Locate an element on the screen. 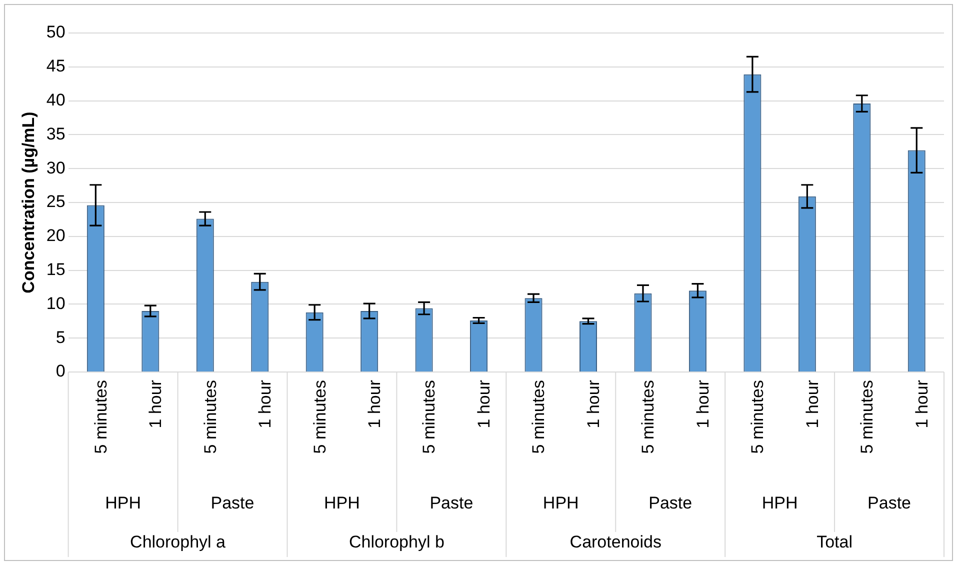 The width and height of the screenshot is (957, 565). text: Chlorophyl a is located at coordinates (178, 542).